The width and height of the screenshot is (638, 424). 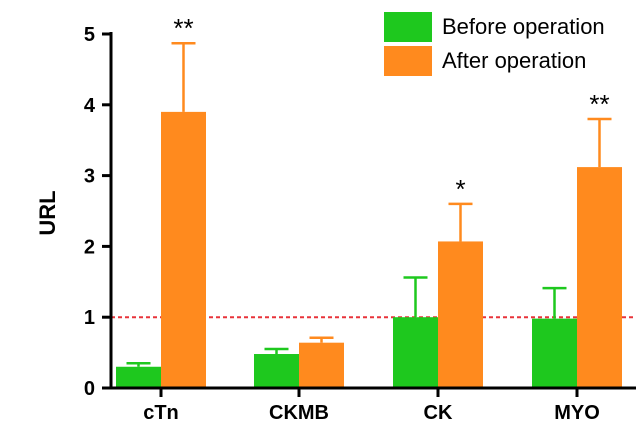 I want to click on legend-item: After operation, so click(x=485, y=61).